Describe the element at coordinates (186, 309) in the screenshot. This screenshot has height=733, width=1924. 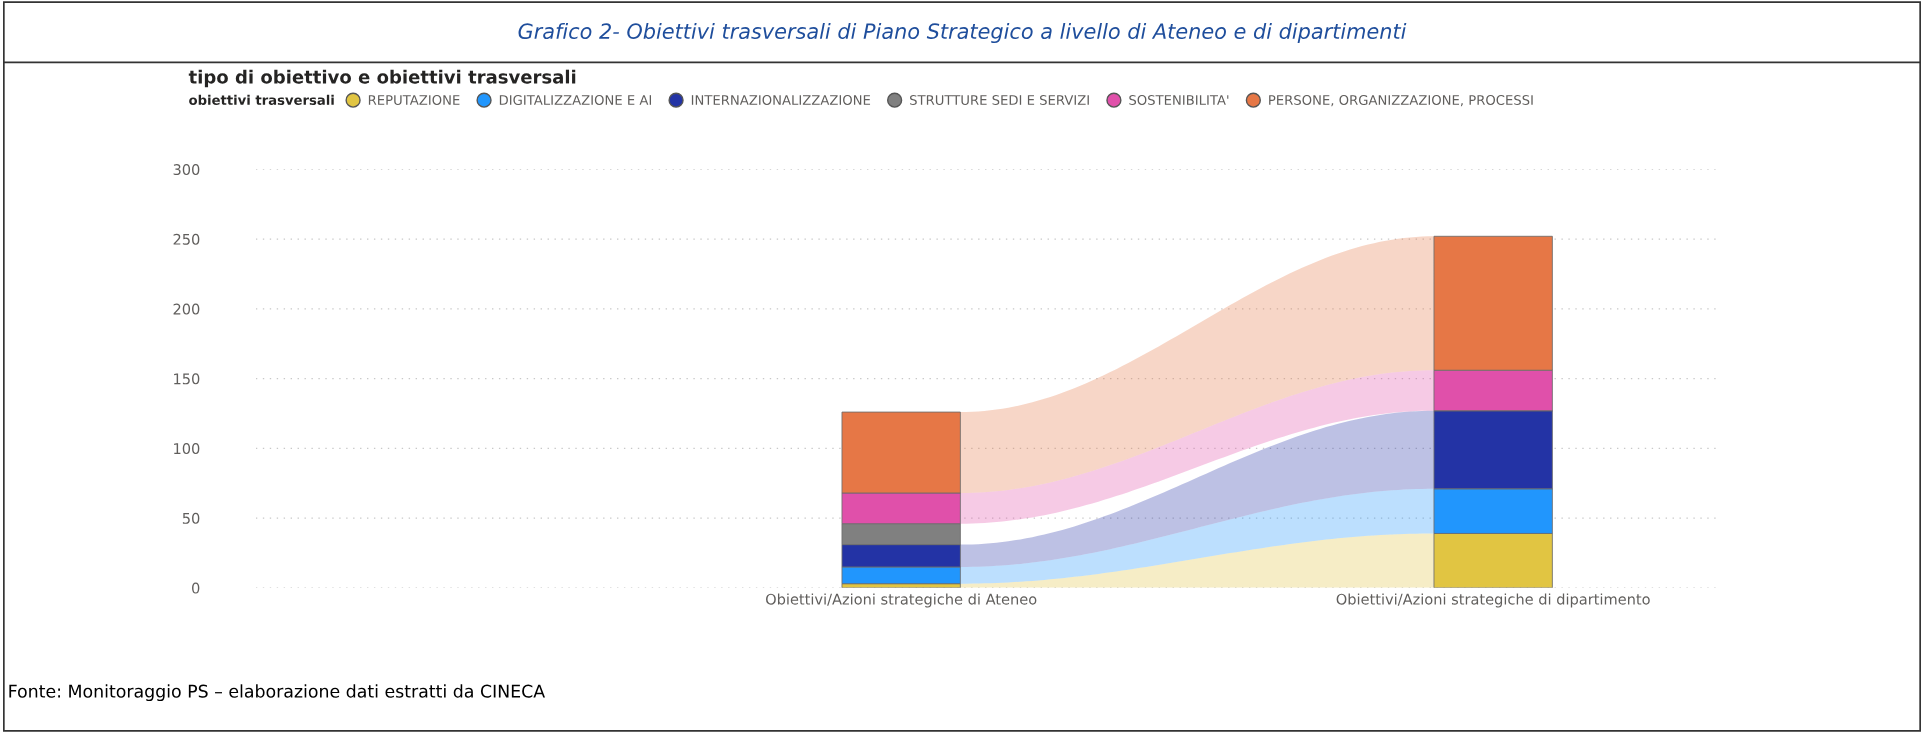
I see `y-tick-label: 200` at that location.